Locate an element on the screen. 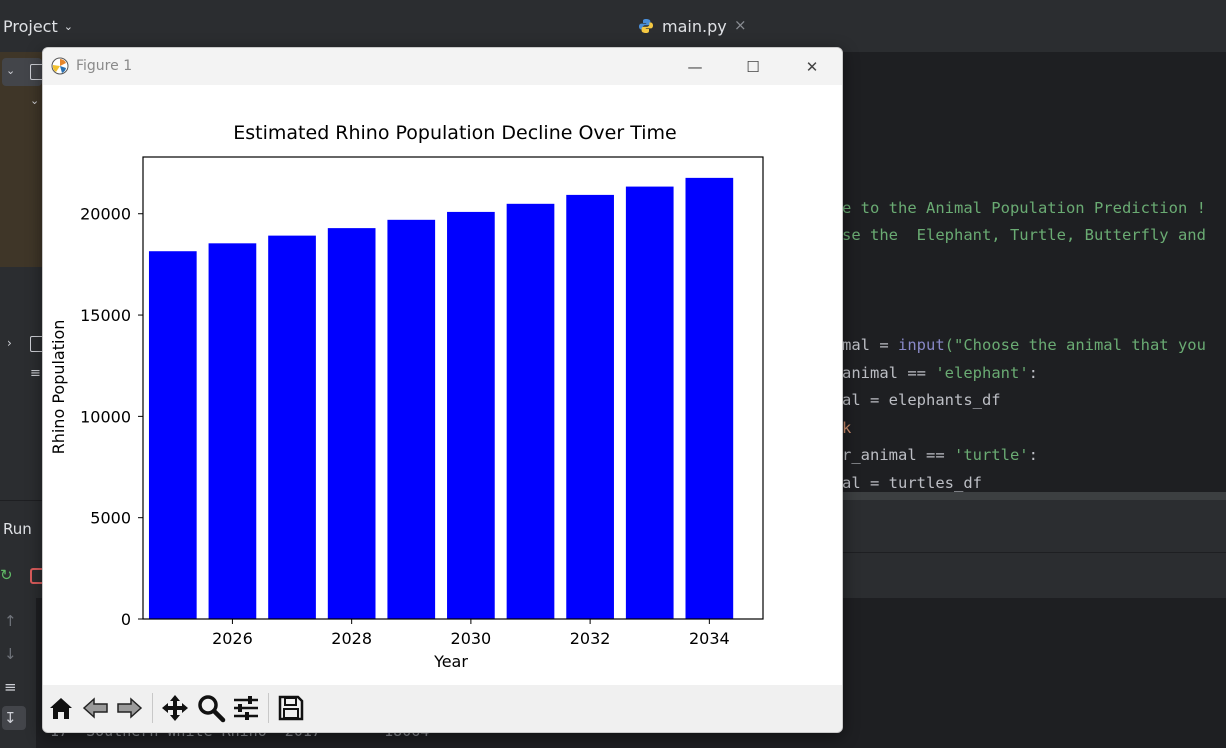  soft-wrap-icon: ≡ is located at coordinates (10, 687).